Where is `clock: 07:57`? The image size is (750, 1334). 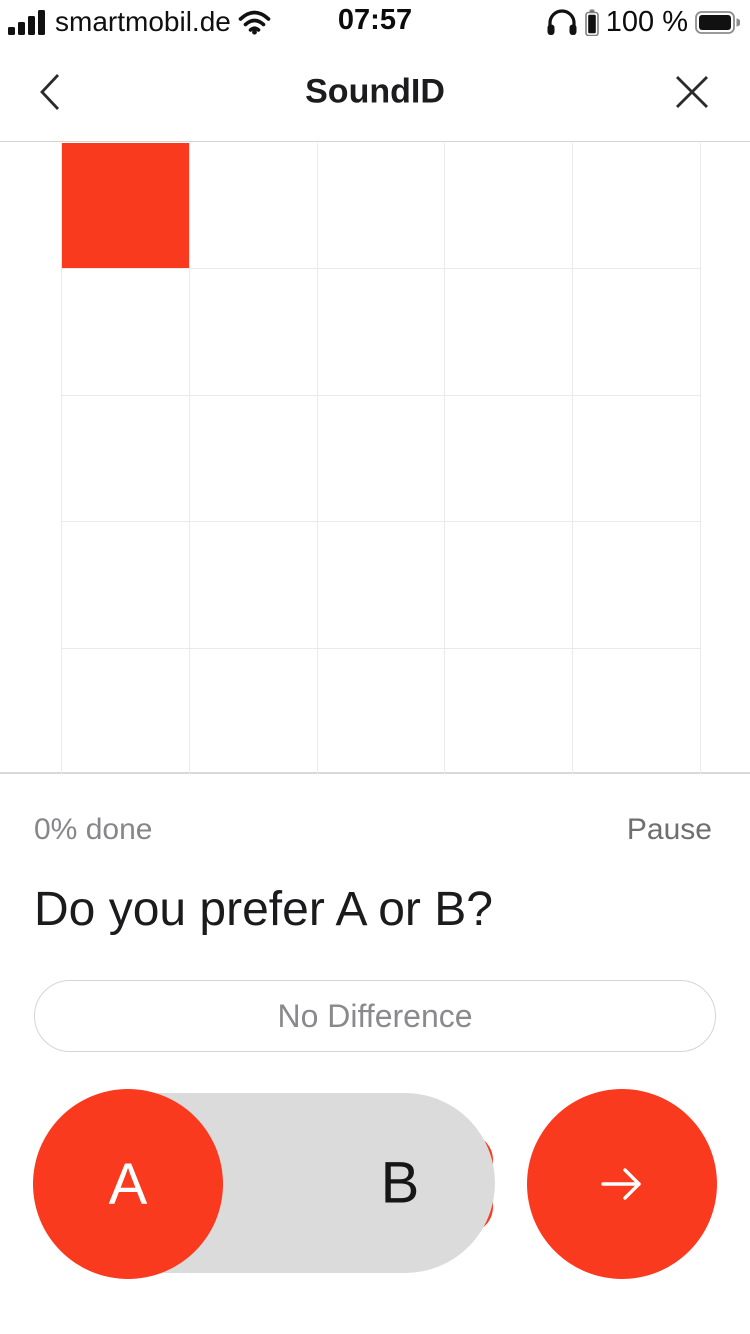 clock: 07:57 is located at coordinates (375, 20).